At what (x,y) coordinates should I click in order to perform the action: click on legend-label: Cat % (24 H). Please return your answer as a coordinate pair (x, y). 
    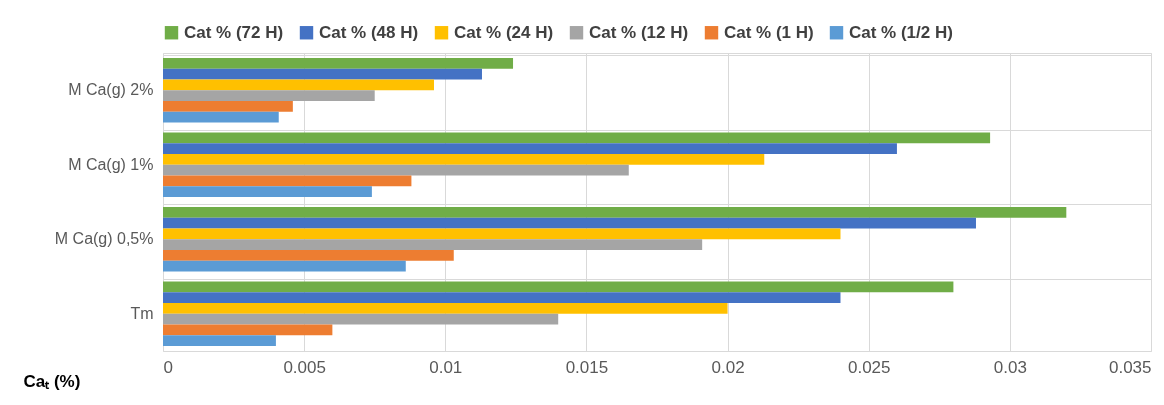
    Looking at the image, I should click on (504, 32).